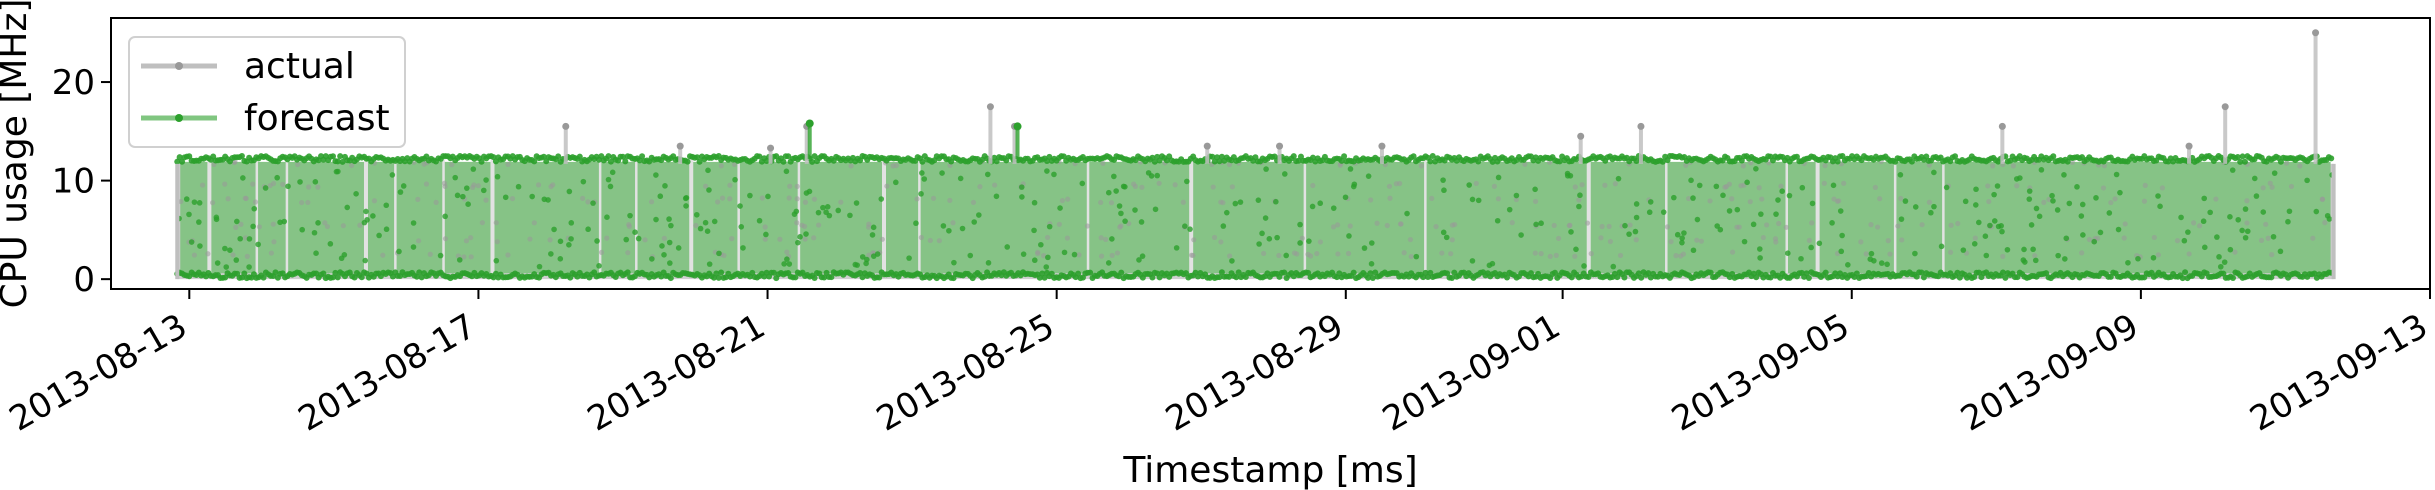 This screenshot has width=2435, height=490. I want to click on y-axis: 0 10 20, so click(81, 181).